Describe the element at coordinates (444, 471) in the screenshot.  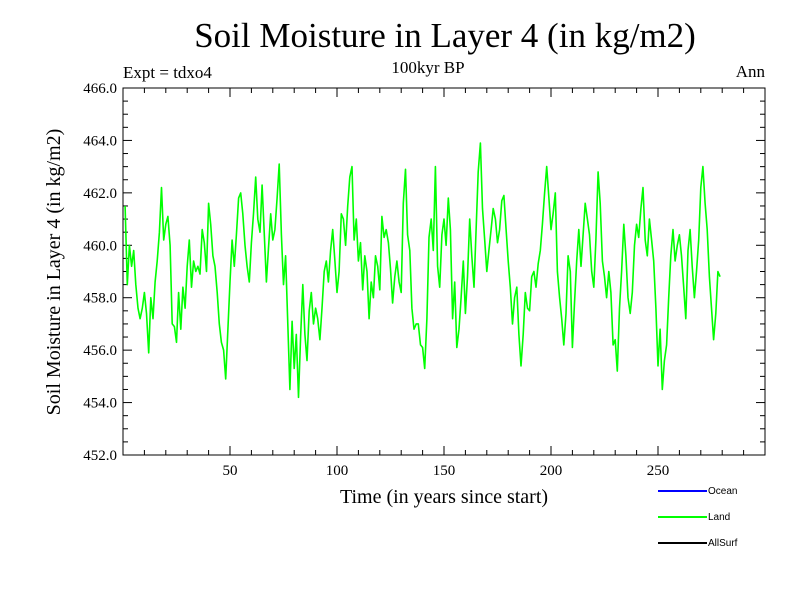
I see `x-tick-label: 150` at that location.